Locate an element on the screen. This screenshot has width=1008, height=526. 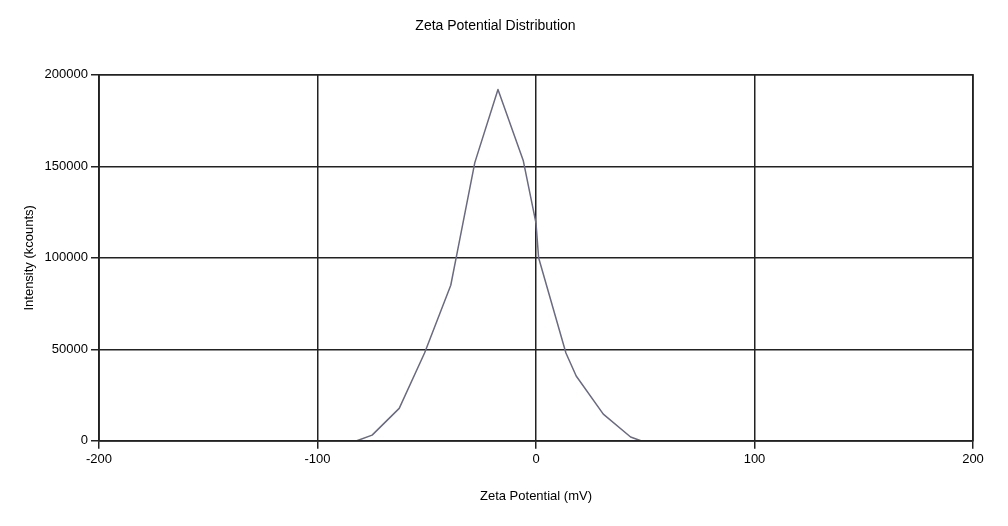
x-axis-title: Zeta Potential (mV) is located at coordinates (535, 495).